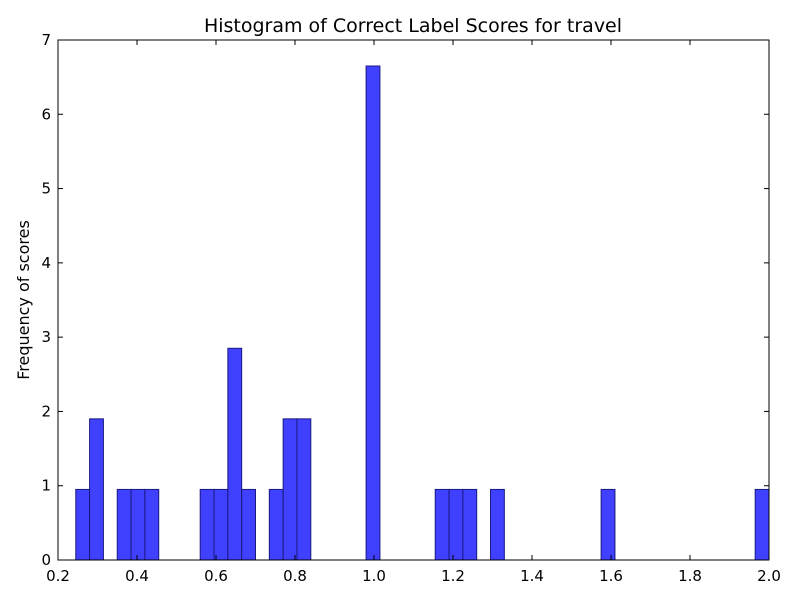 This screenshot has height=600, width=800. Describe the element at coordinates (769, 576) in the screenshot. I see `x-tick-label: 2.0` at that location.